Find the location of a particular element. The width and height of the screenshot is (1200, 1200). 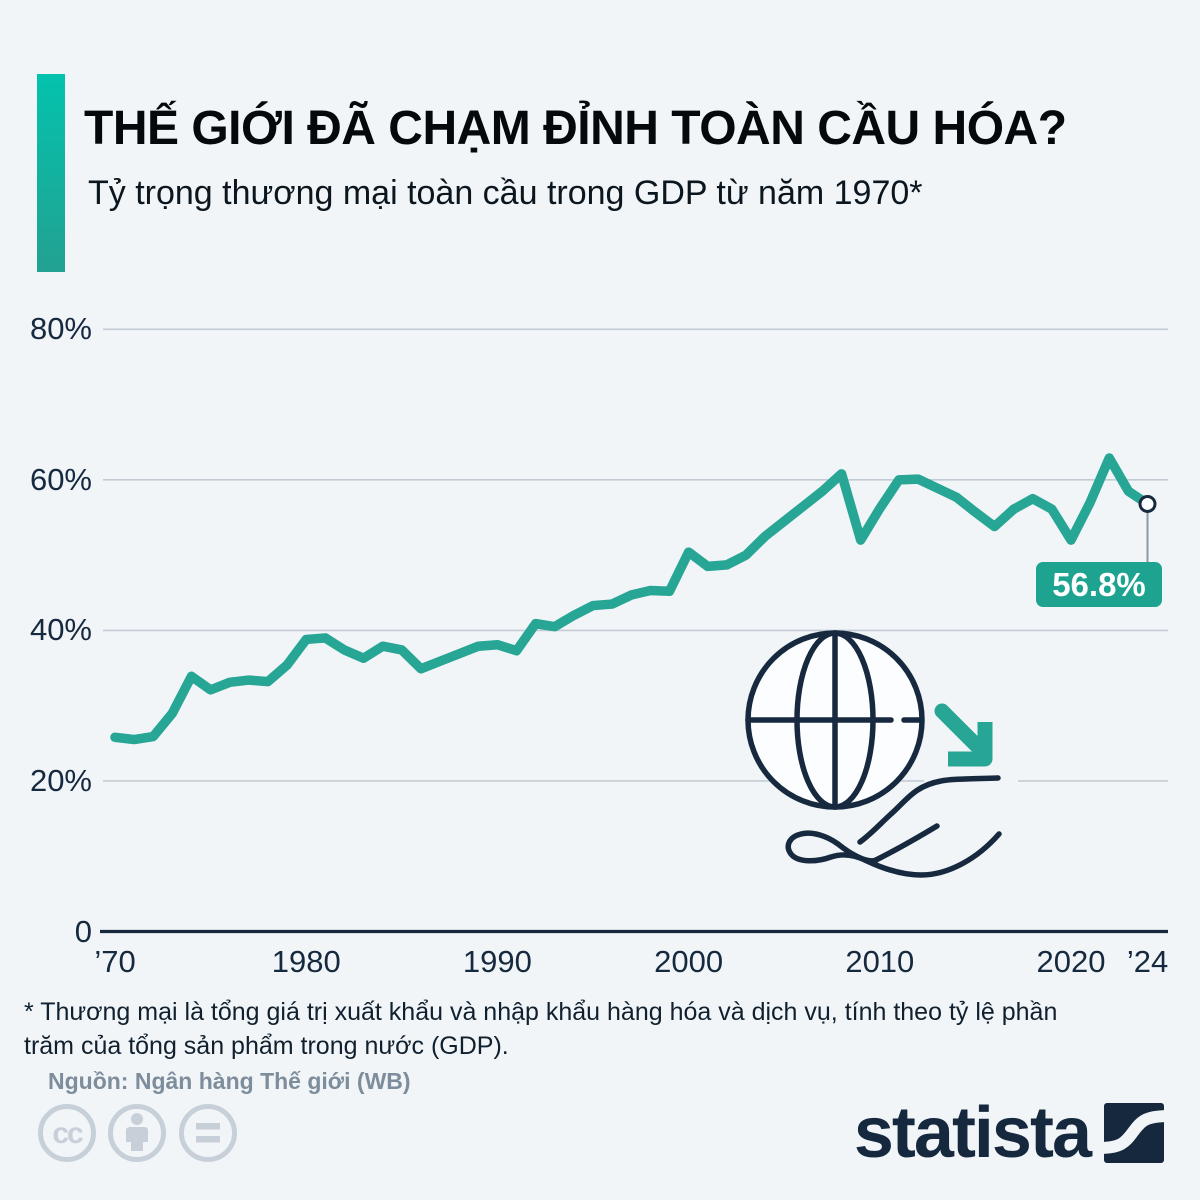

down-right-arrow-icon is located at coordinates (963, 735).